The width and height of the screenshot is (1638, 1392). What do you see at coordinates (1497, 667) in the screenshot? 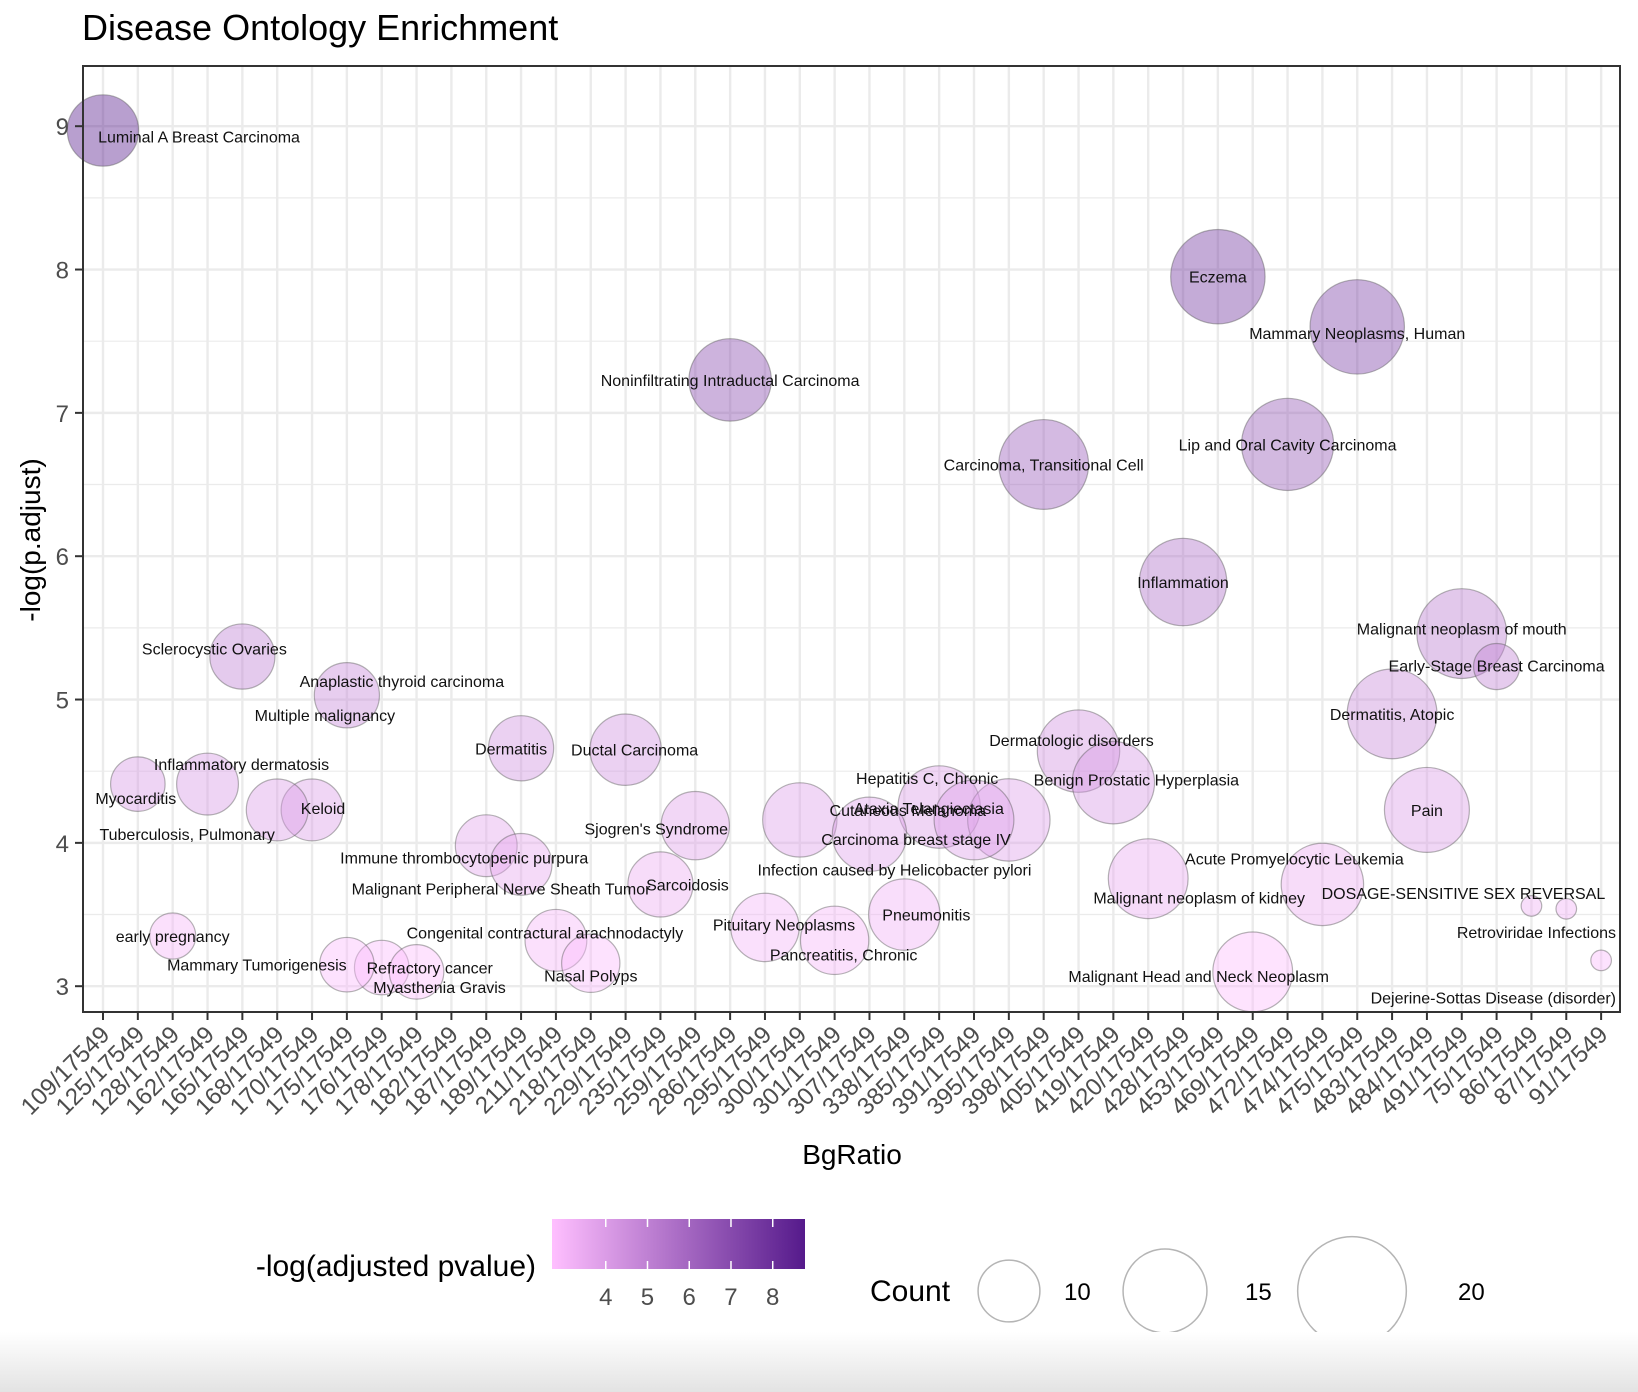
I see `bubble-label: Early-Stage Breast Carcinoma` at bounding box center [1497, 667].